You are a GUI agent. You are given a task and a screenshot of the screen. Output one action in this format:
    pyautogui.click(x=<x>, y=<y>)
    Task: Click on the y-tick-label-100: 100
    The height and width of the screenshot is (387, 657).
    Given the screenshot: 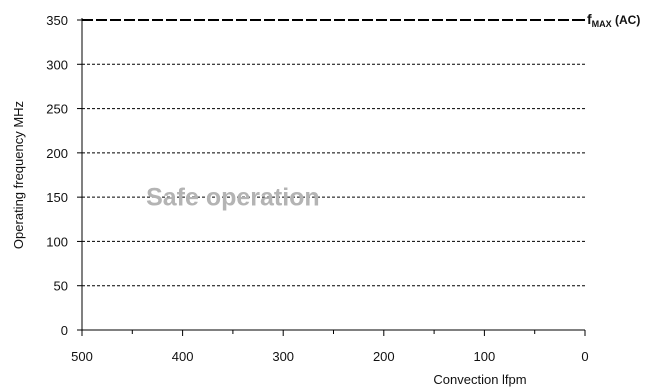 What is the action you would take?
    pyautogui.click(x=57, y=241)
    